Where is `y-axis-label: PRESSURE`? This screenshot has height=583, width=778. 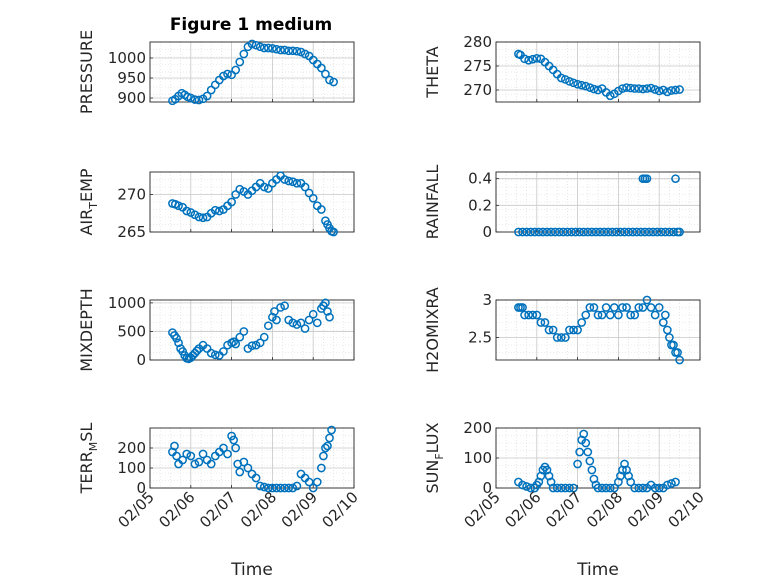 y-axis-label: PRESSURE is located at coordinates (86, 72).